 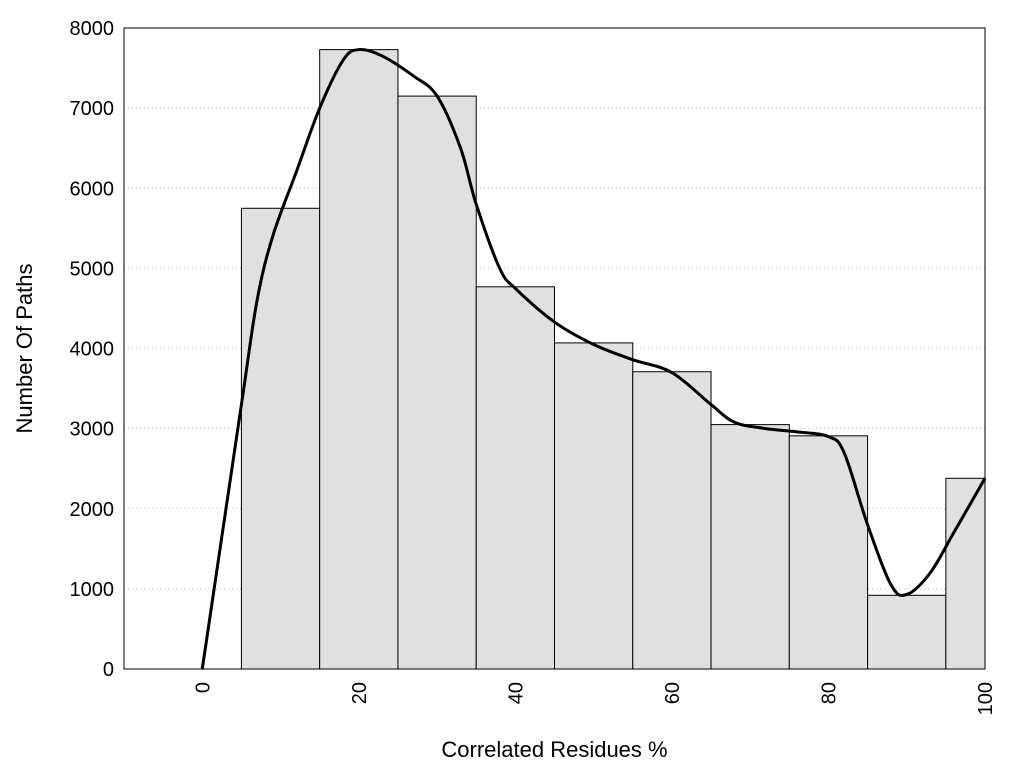 I want to click on x-tick-label: 100, so click(x=986, y=698).